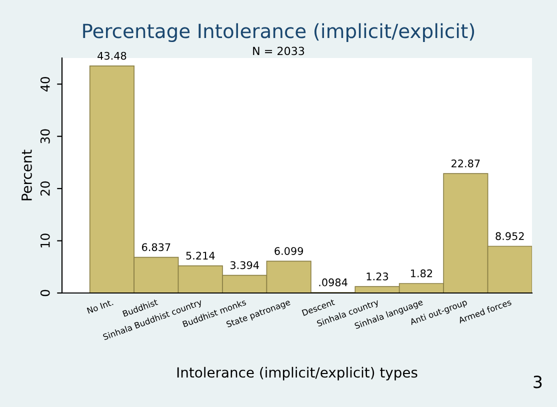 This screenshot has height=407, width=557. What do you see at coordinates (45, 293) in the screenshot?
I see `y-tick-label: 0` at bounding box center [45, 293].